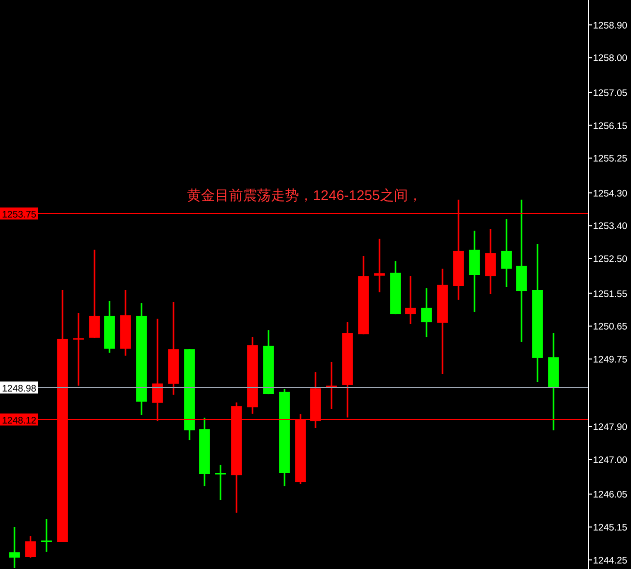 The height and width of the screenshot is (569, 631). Describe the element at coordinates (610, 93) in the screenshot. I see `y-tick-label: 1257.05` at that location.